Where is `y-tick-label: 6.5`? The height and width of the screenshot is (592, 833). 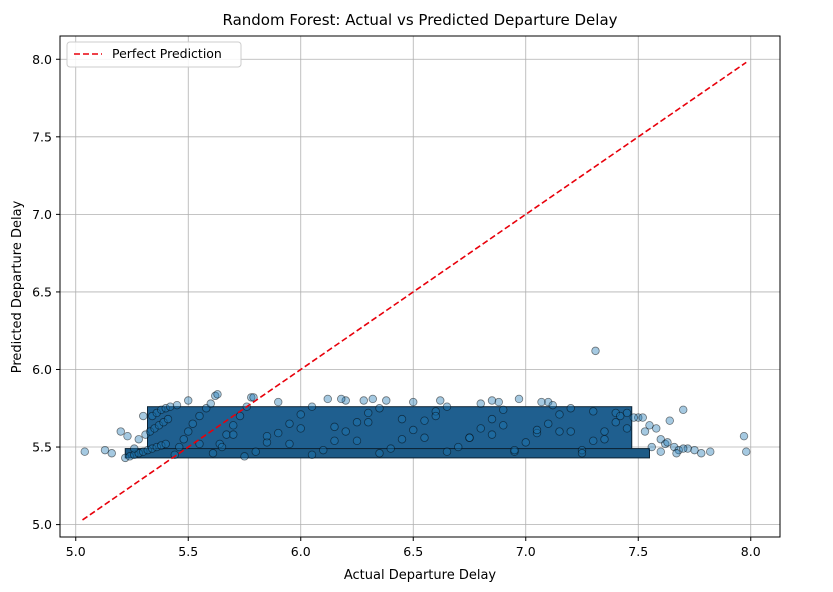
y-tick-label: 6.5 is located at coordinates (42, 291).